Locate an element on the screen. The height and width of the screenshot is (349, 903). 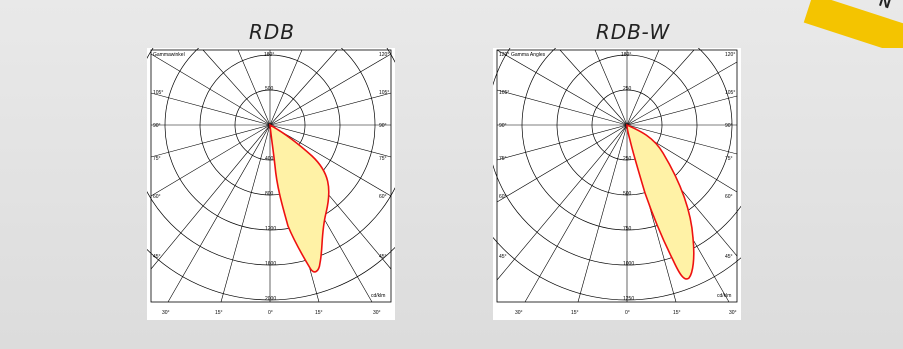
ribbon-text: N is located at coordinates (885, 6).